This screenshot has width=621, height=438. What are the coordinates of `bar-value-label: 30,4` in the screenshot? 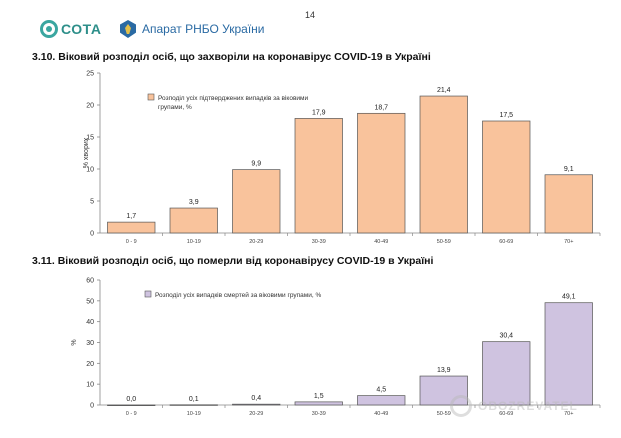 It's located at (506, 336).